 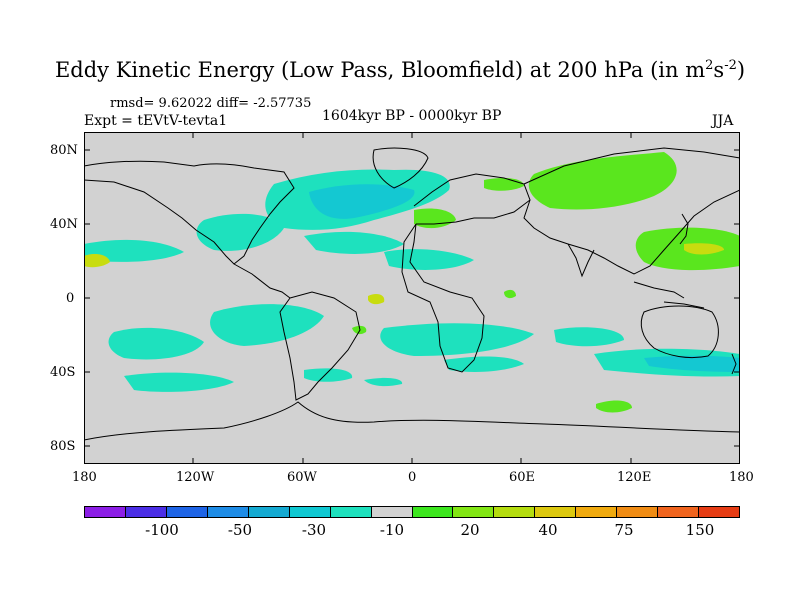 What do you see at coordinates (63, 372) in the screenshot?
I see `lat-label: 40S` at bounding box center [63, 372].